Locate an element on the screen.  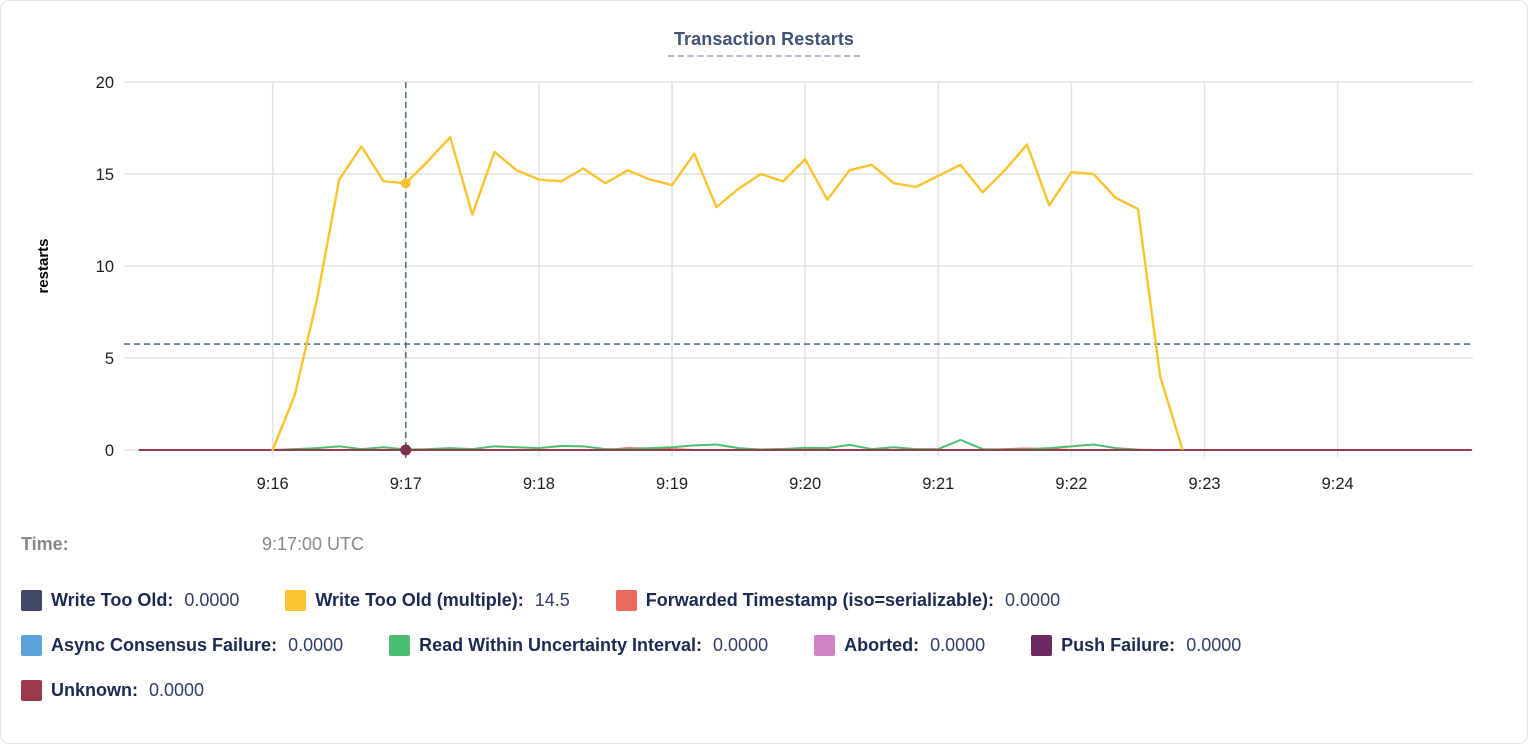
x-tick-label: 9:16 is located at coordinates (273, 484).